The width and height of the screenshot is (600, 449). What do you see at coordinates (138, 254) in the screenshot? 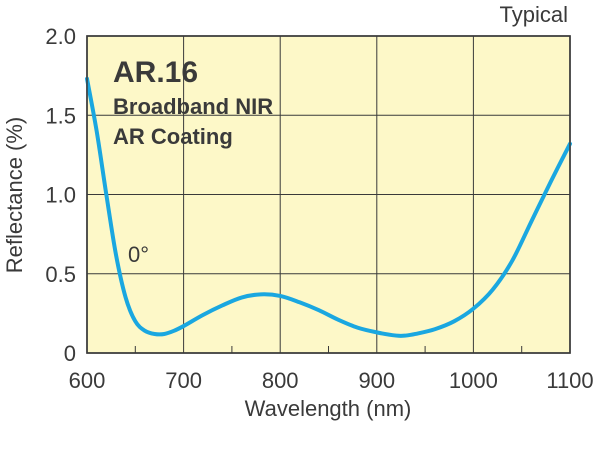
I see `angle-annotation: 0°` at bounding box center [138, 254].